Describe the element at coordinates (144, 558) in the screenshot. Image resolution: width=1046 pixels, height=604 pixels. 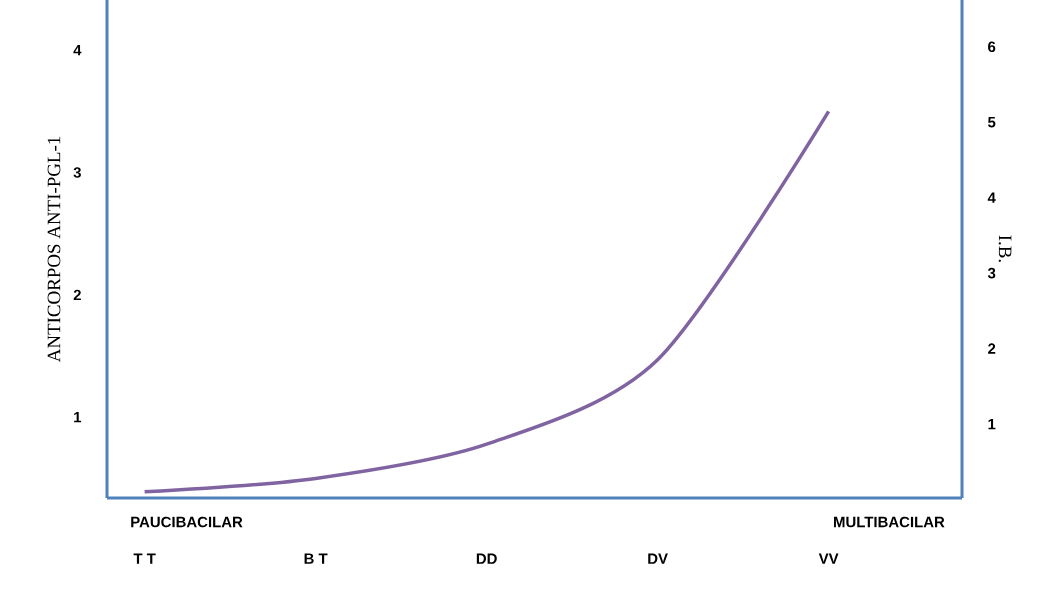
I see `x-tick-label: T T` at that location.